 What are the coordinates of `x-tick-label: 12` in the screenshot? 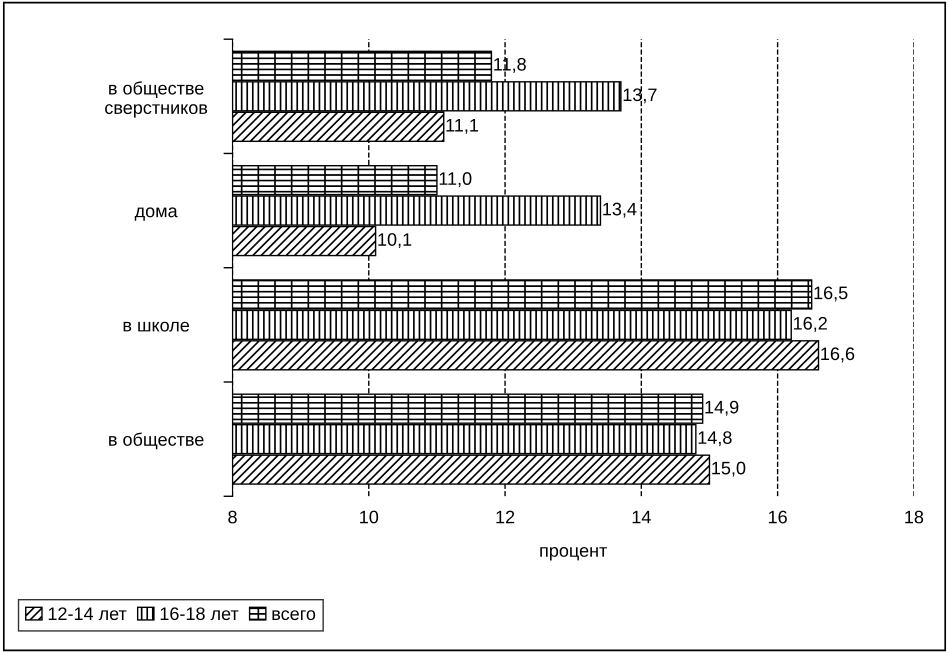 It's located at (505, 517).